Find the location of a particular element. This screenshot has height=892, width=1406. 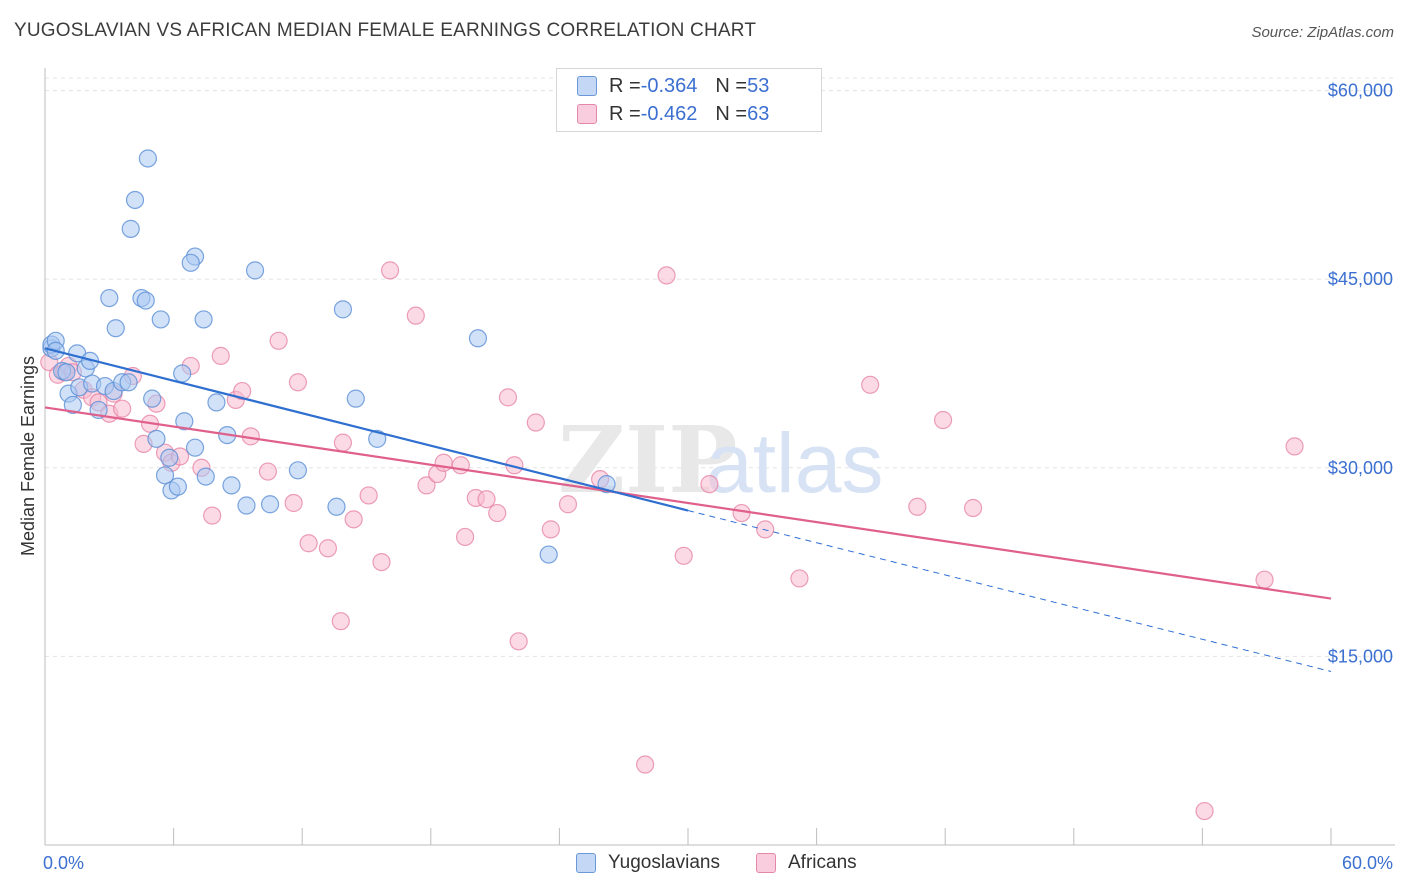

stats-row-africans: R = -0.462 N = 63 is located at coordinates (673, 114).